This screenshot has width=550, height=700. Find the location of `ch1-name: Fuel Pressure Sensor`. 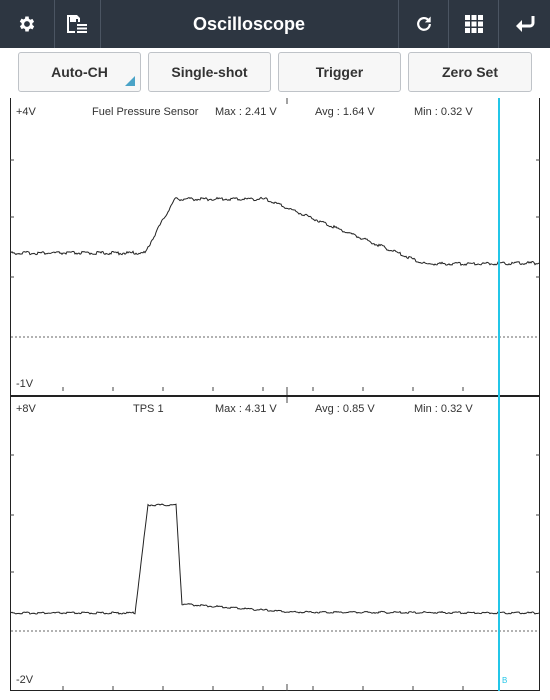

ch1-name: Fuel Pressure Sensor is located at coordinates (145, 112).